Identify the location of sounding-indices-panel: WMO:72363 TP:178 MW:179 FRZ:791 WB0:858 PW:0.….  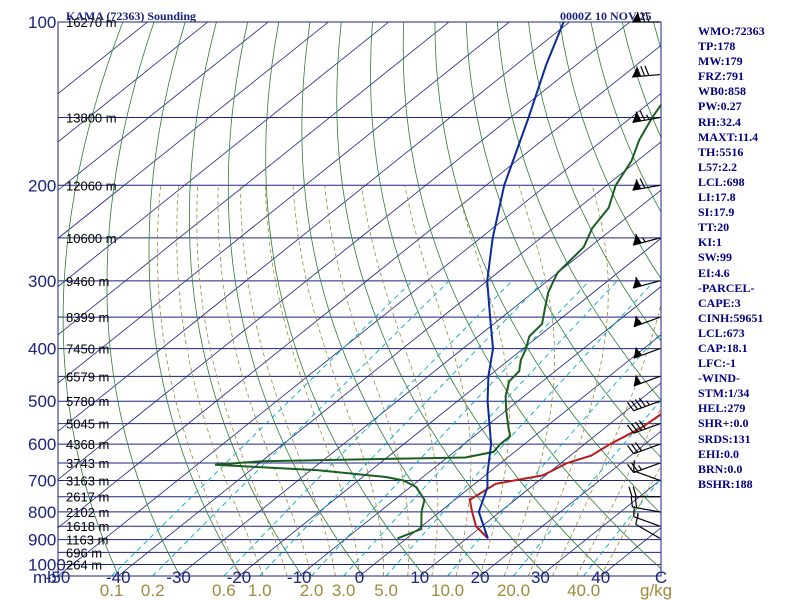
(748, 258).